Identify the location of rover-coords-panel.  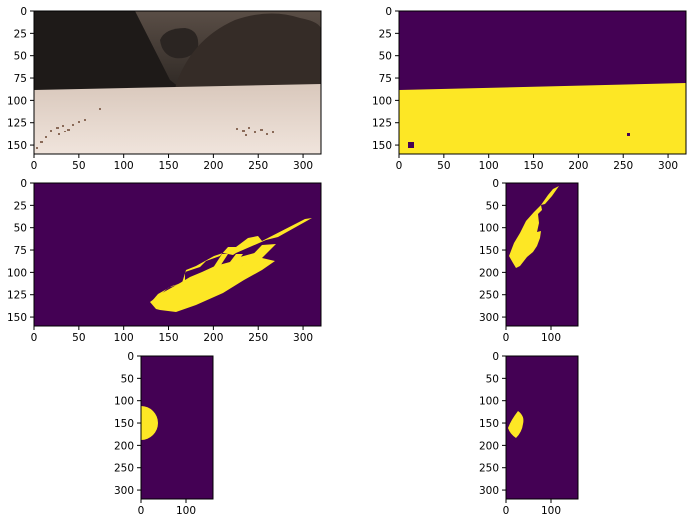
(542, 254).